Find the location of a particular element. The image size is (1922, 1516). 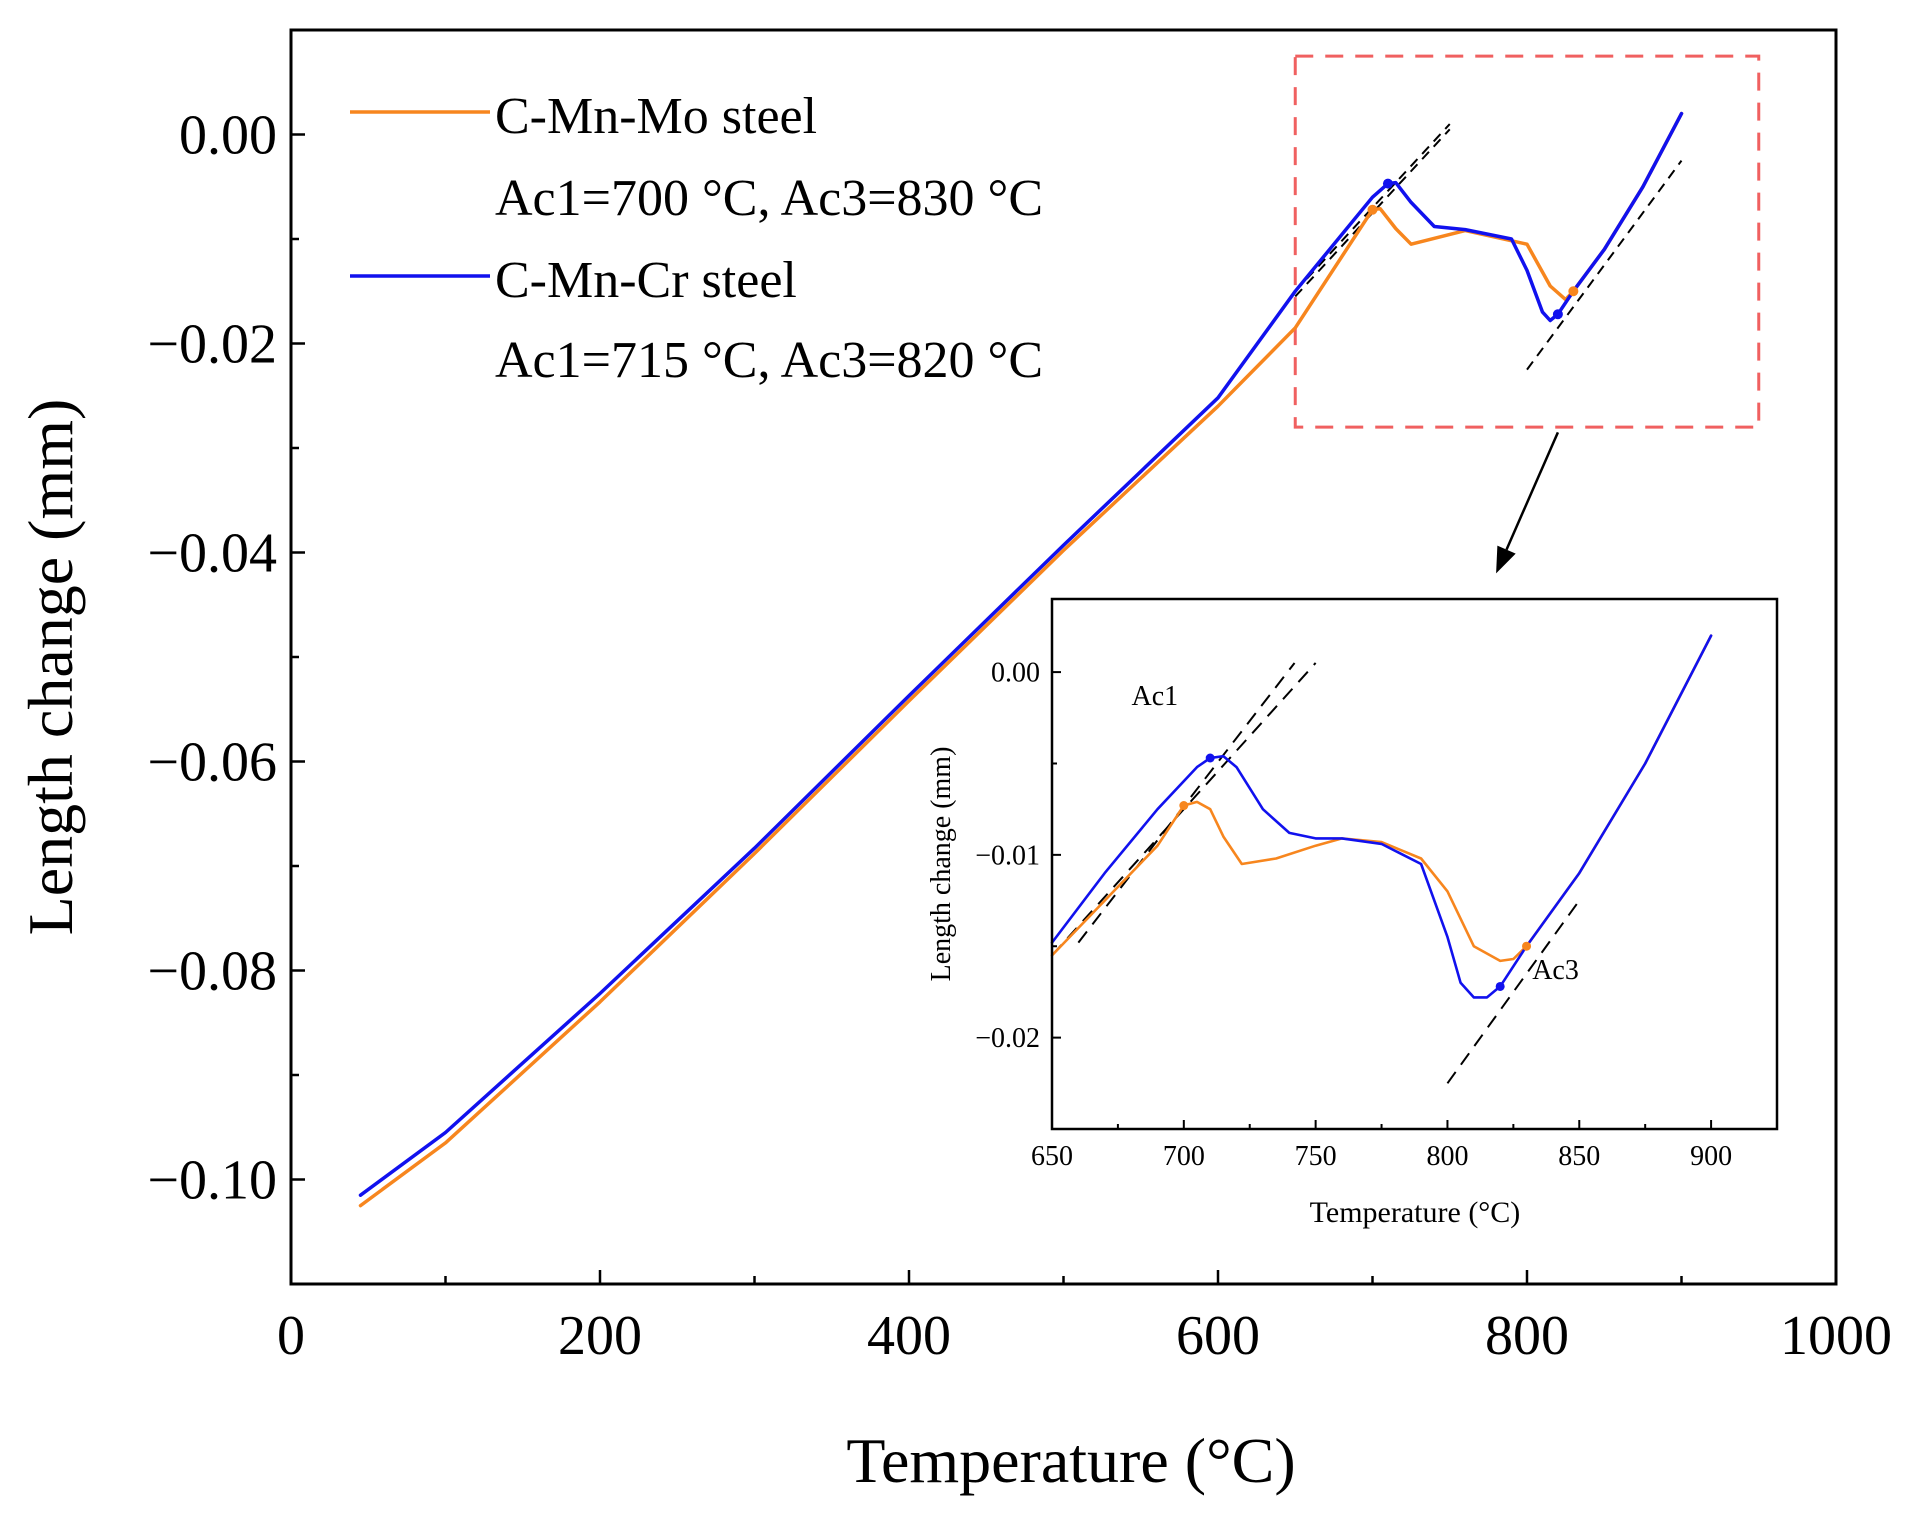

inset-y-tick-labels: 0.00 −0.01 −0.02 is located at coordinates (1007, 856).